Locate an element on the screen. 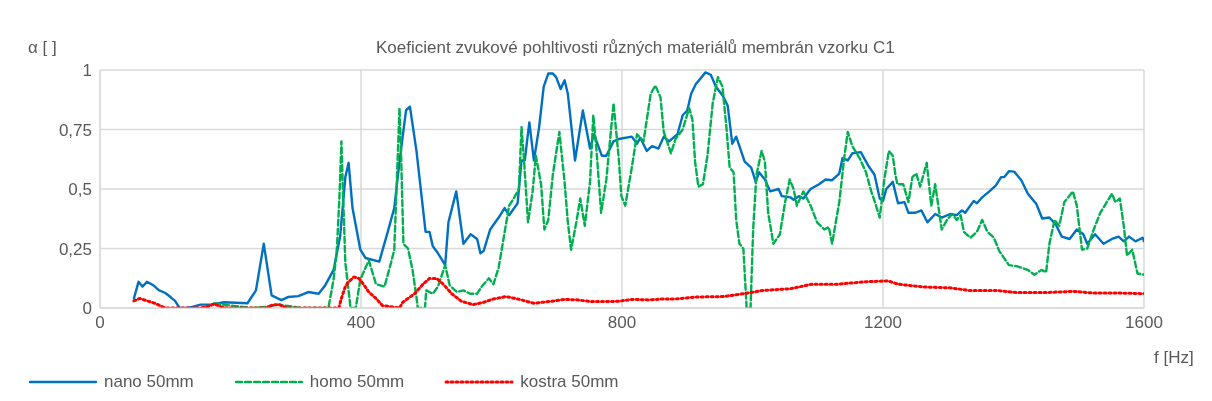 The width and height of the screenshot is (1212, 401). y-tick-label: 0 is located at coordinates (87, 309).